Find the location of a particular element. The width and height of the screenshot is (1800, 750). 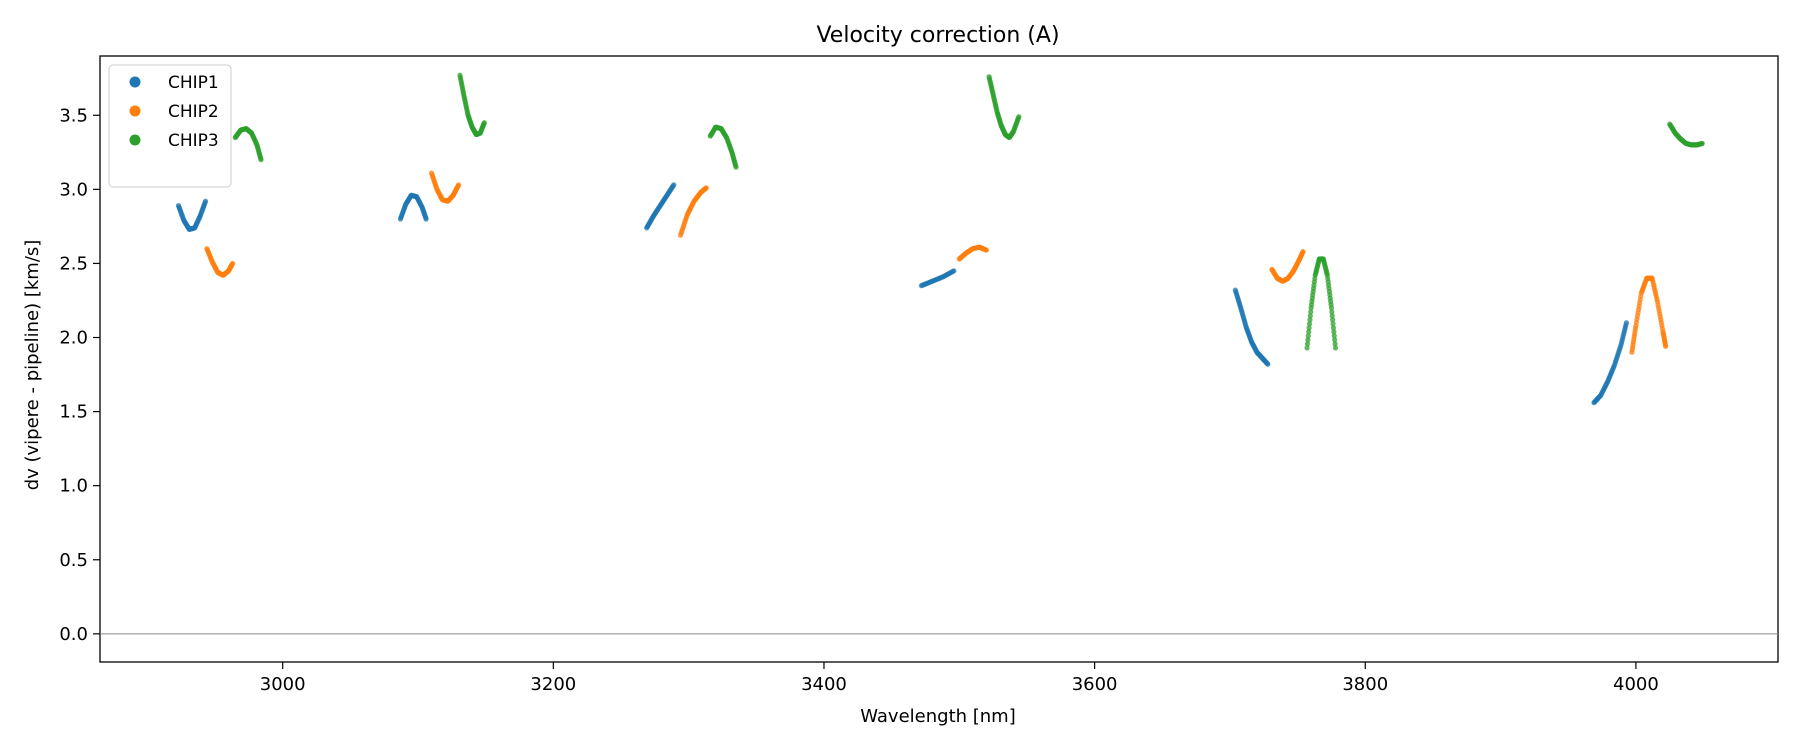

x-tick-label: 3600 is located at coordinates (1095, 684).